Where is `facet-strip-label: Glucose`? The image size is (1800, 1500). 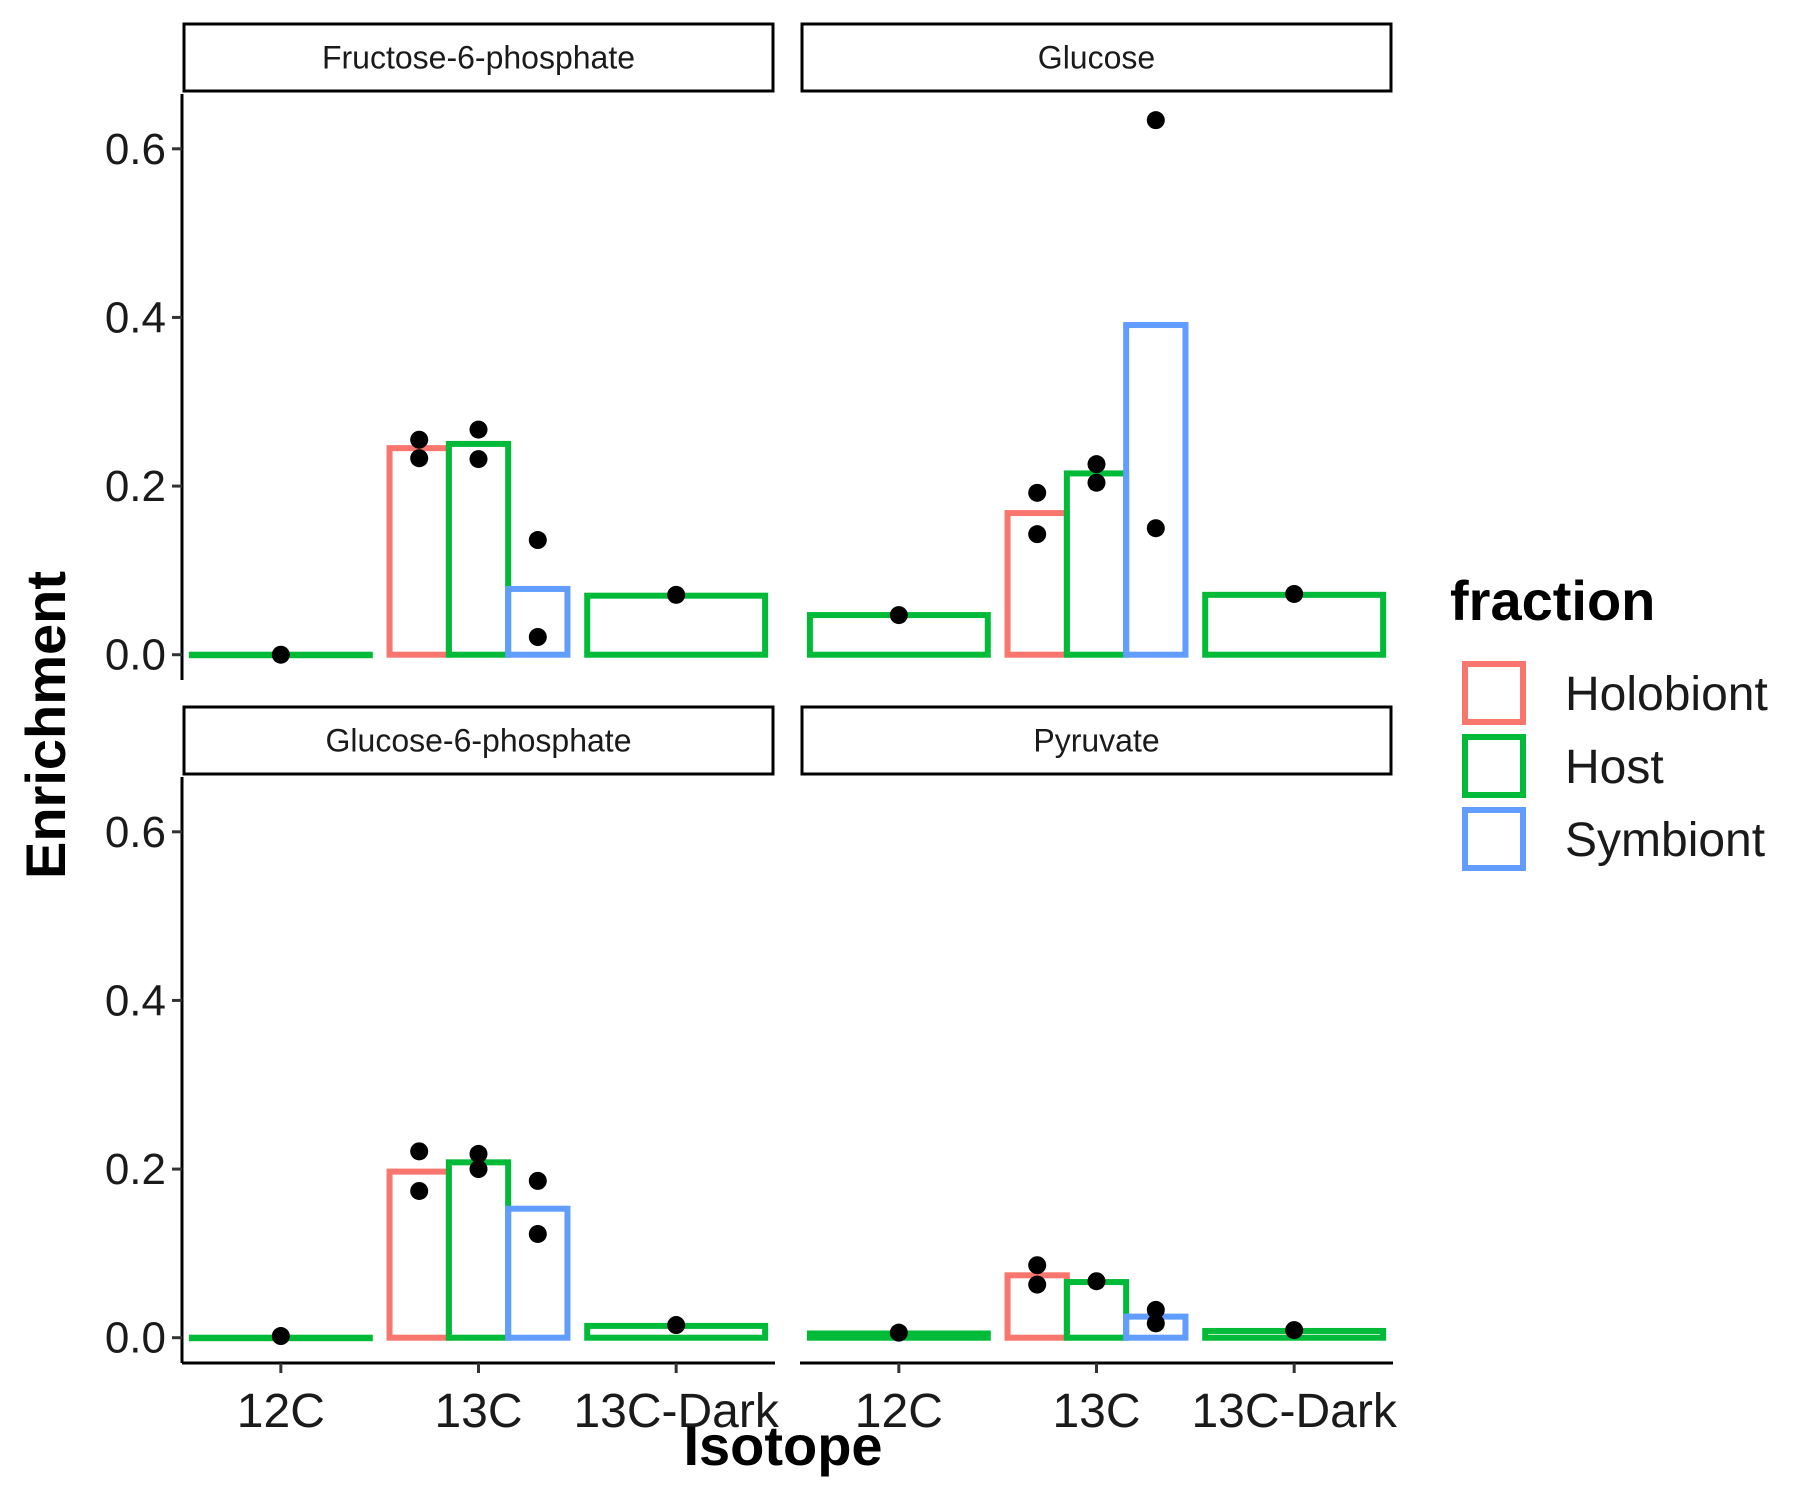
facet-strip-label: Glucose is located at coordinates (1096, 58).